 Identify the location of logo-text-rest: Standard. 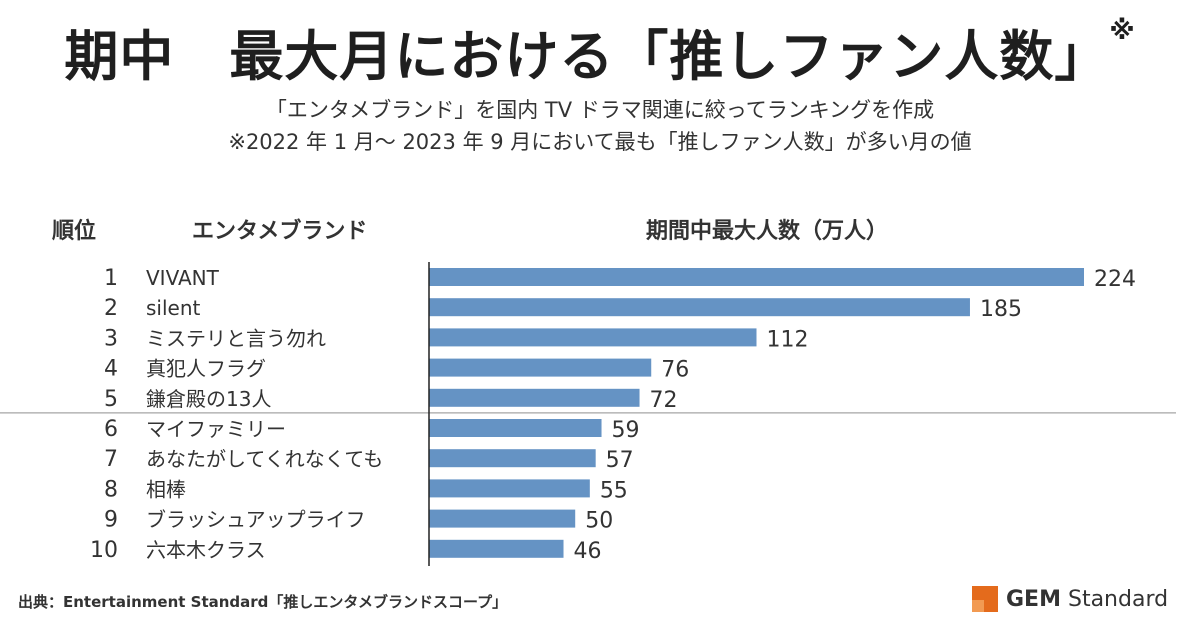
(1114, 599).